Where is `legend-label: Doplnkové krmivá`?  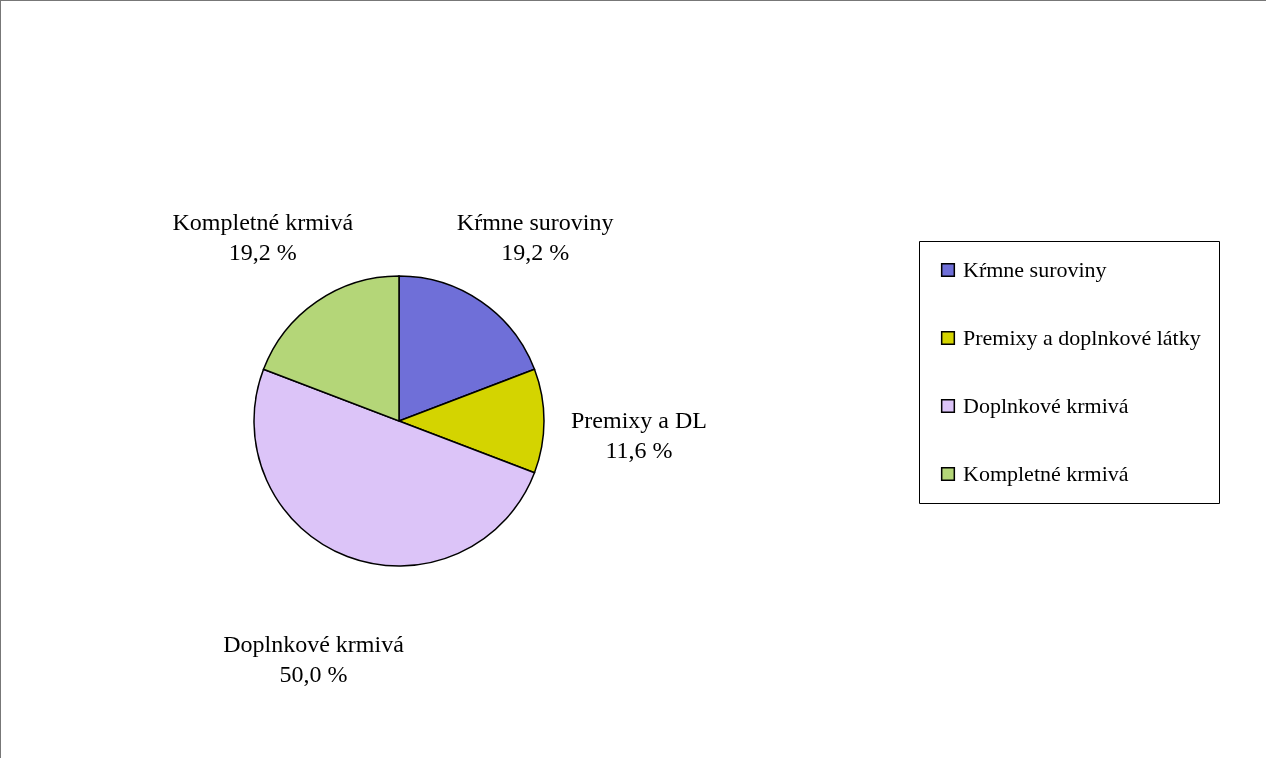 legend-label: Doplnkové krmivá is located at coordinates (1046, 405).